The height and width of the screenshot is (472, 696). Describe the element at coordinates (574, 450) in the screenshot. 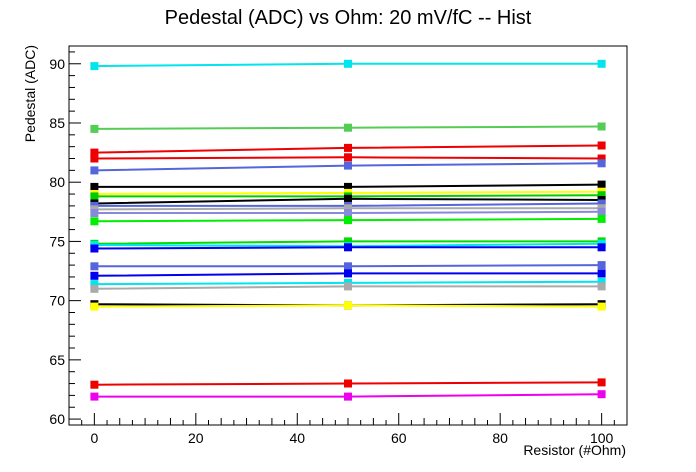

I see `x-axis-label: Resistor (#Ohm)` at that location.